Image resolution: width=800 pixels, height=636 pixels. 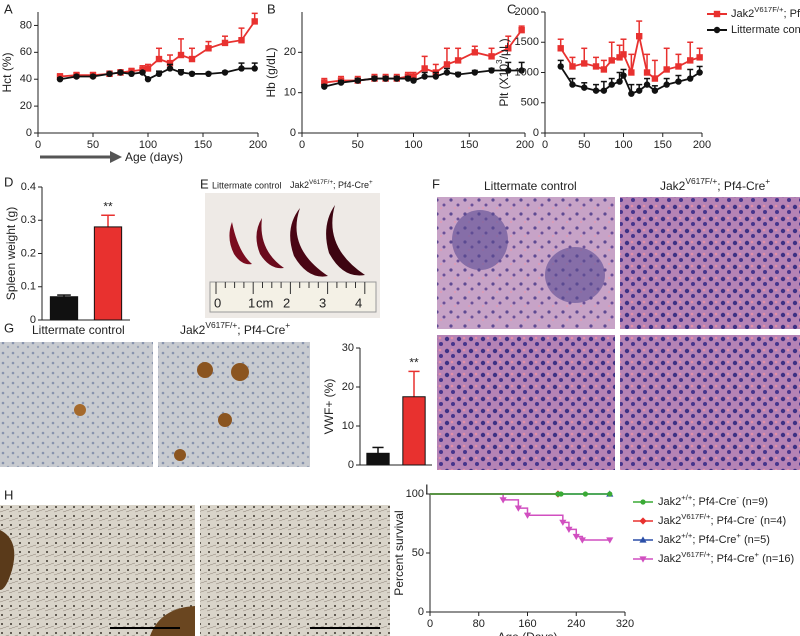 I want to click on caption-part: Jak2, so click(x=193, y=330).